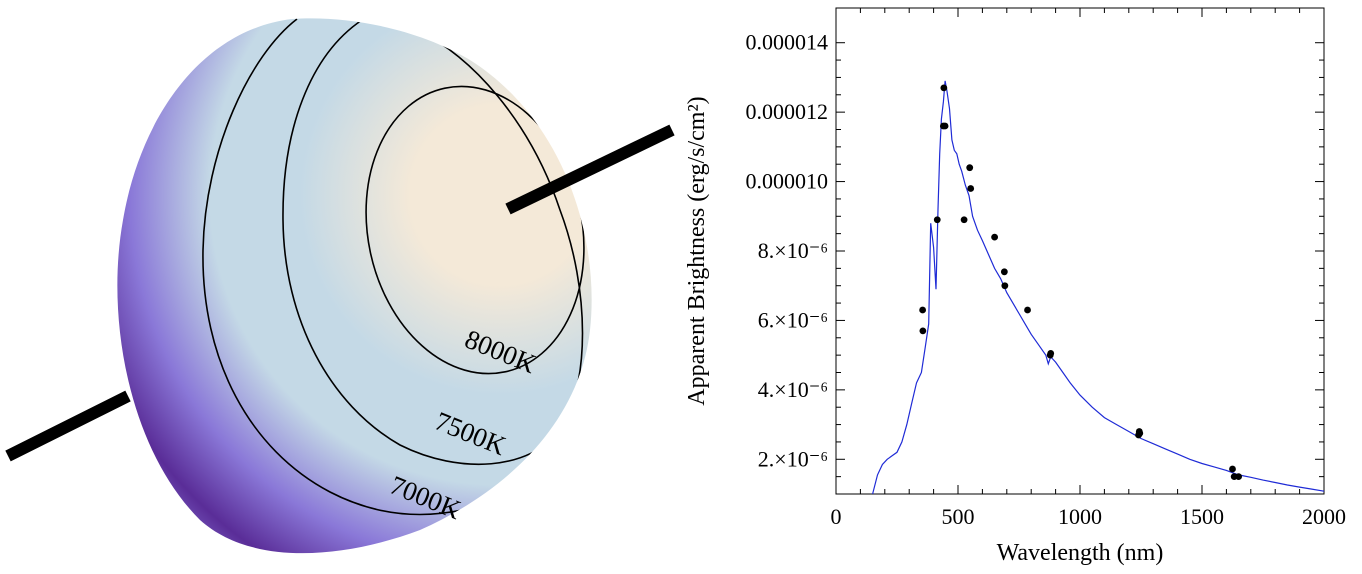 This screenshot has width=1362, height=574. Describe the element at coordinates (697, 250) in the screenshot. I see `y-axis-title: Apparent Brightness (erg/s/cm²)` at that location.